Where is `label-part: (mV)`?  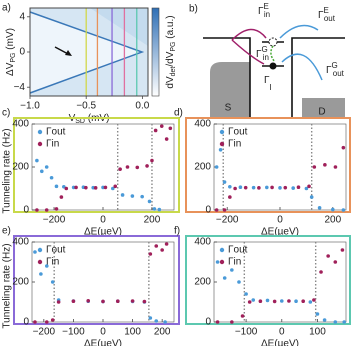
label-part: (mV) is located at coordinates (10, 40).